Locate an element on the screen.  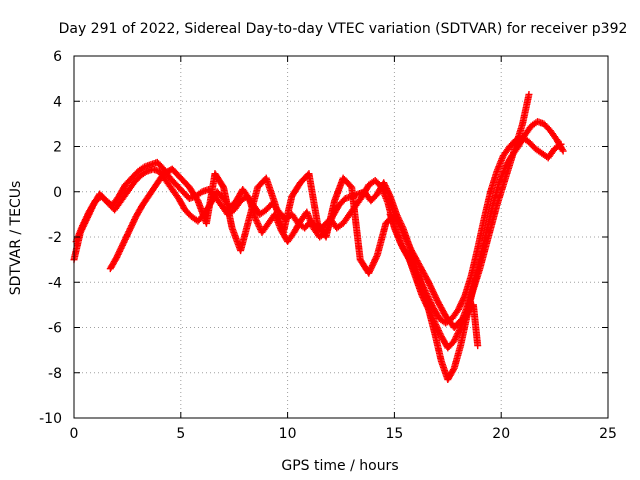
x-tick-label: 25 is located at coordinates (608, 434).